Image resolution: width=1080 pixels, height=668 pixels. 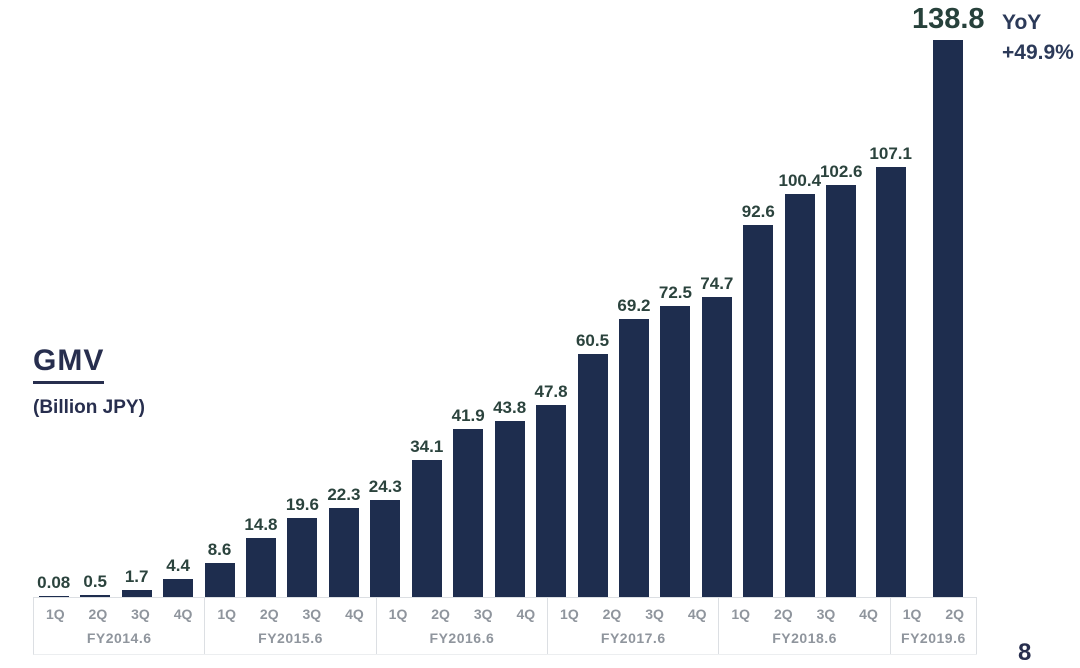 I want to click on fiscal-year-label: FY2014.6, so click(x=119, y=638).